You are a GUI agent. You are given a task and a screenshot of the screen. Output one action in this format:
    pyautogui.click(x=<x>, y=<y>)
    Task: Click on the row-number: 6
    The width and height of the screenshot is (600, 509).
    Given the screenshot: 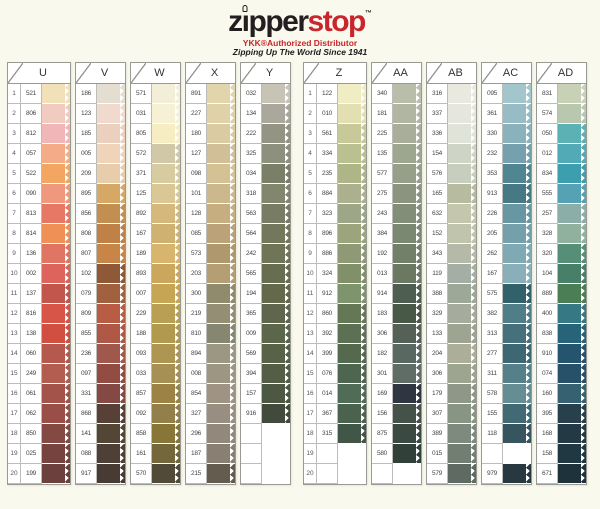 What is the action you would take?
    pyautogui.click(x=14, y=194)
    